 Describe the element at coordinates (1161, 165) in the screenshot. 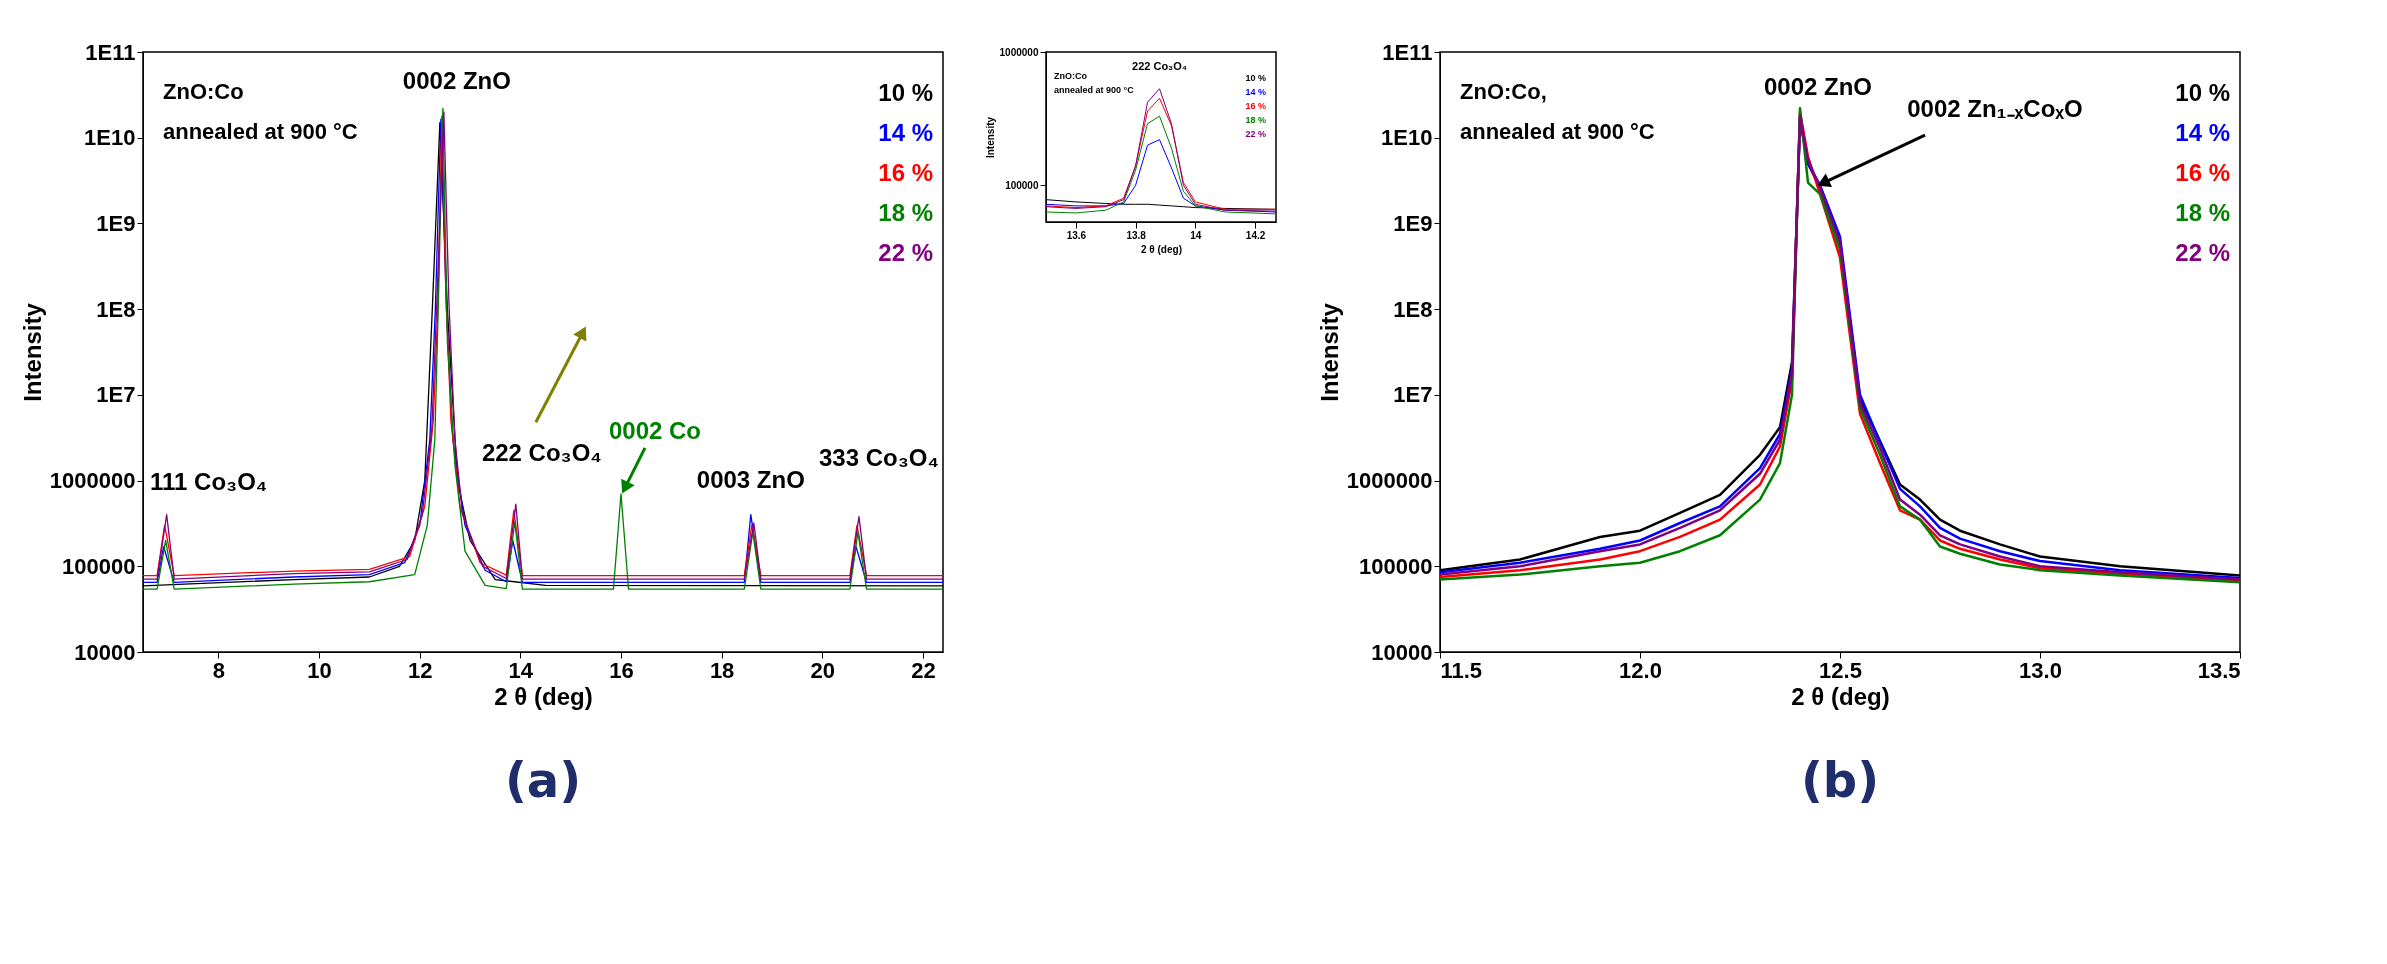

I see `line-series` at that location.